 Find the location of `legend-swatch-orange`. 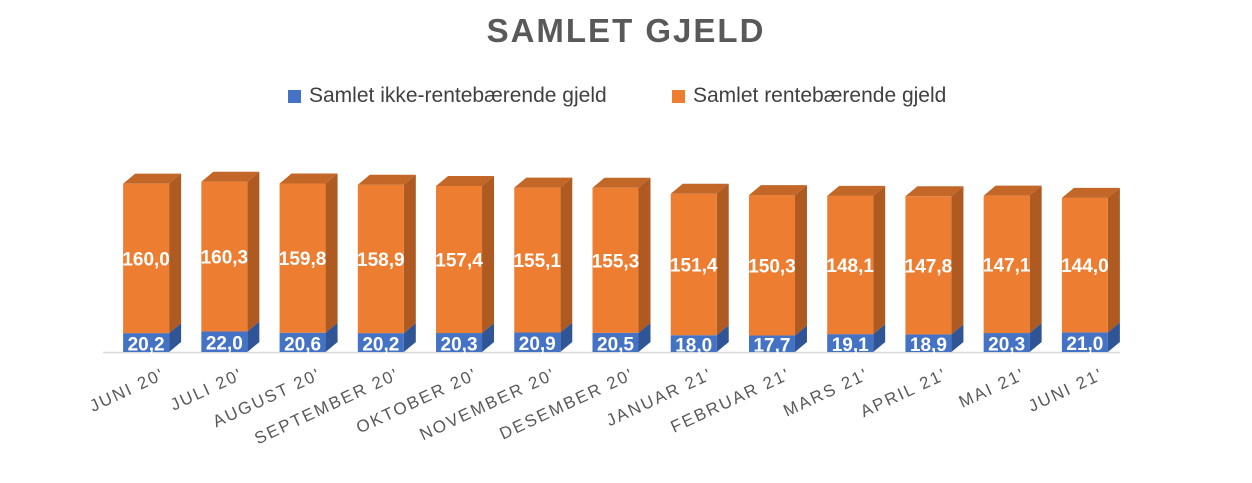

legend-swatch-orange is located at coordinates (678, 96).